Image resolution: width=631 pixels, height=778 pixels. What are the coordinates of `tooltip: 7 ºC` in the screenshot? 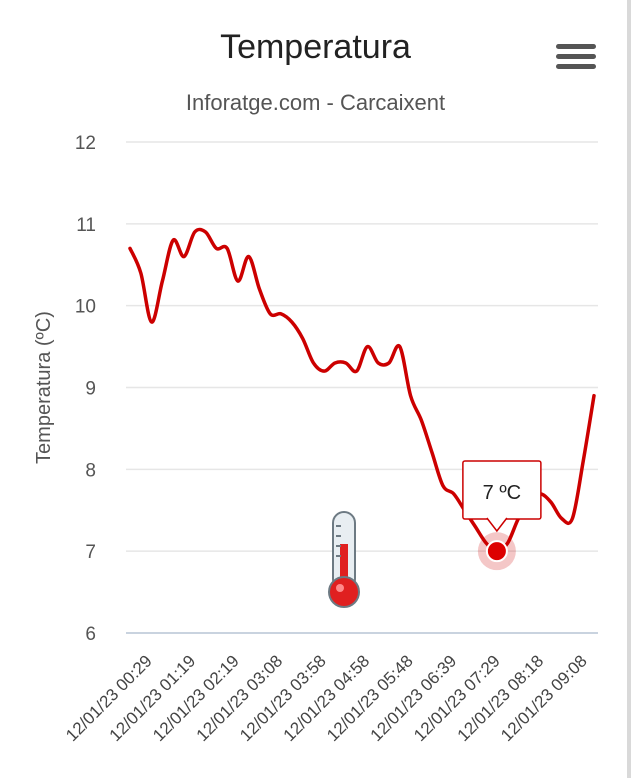 It's located at (502, 496).